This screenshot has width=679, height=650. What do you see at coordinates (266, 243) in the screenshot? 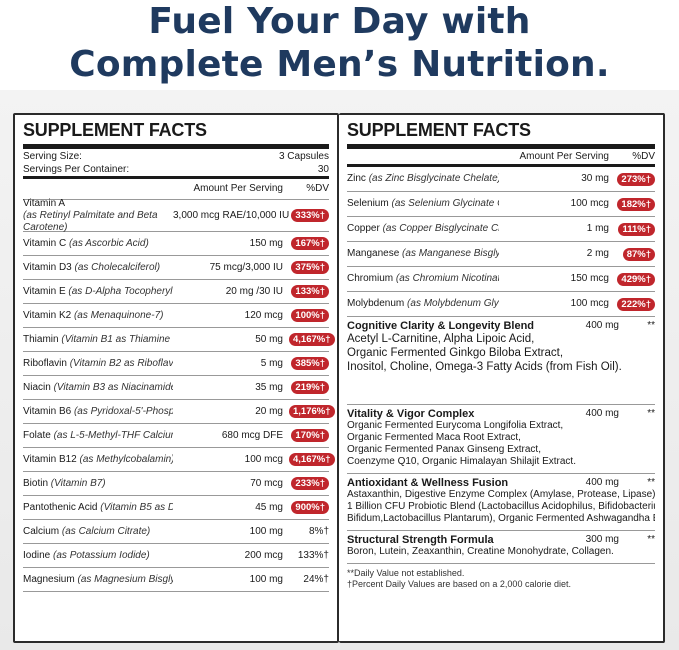
I see `nutrient-amount: 150 mg` at bounding box center [266, 243].